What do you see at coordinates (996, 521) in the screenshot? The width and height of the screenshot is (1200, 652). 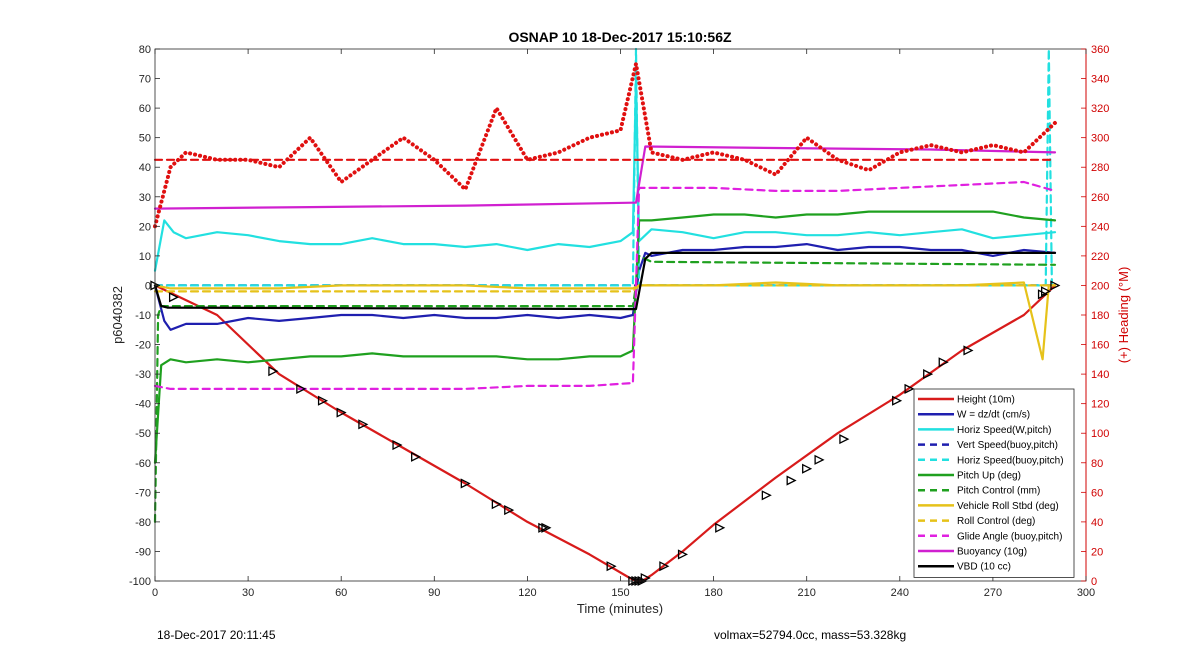 I see `legend-label: Roll Control (deg)` at bounding box center [996, 521].